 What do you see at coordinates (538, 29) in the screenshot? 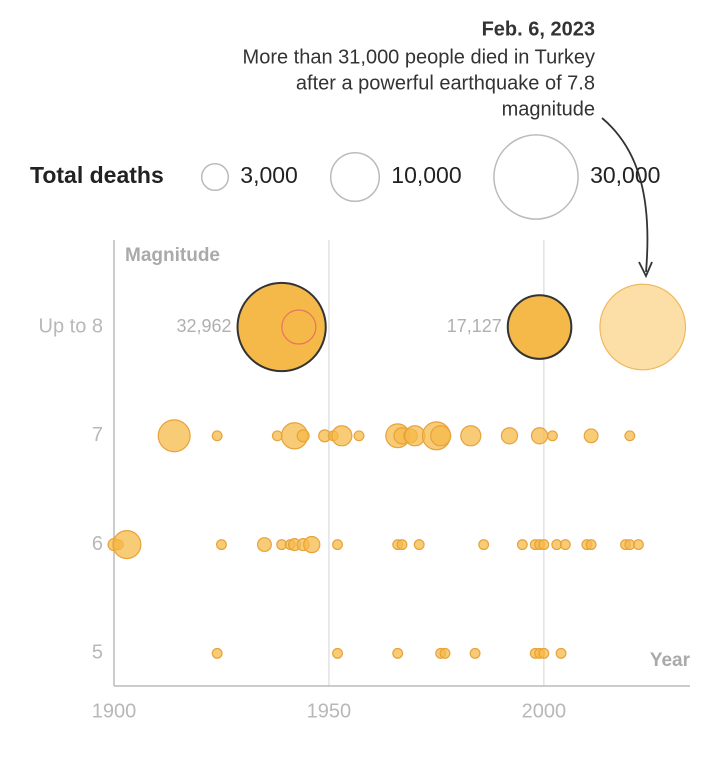
I see `annotation-title: Feb. 6, 2023` at bounding box center [538, 29].